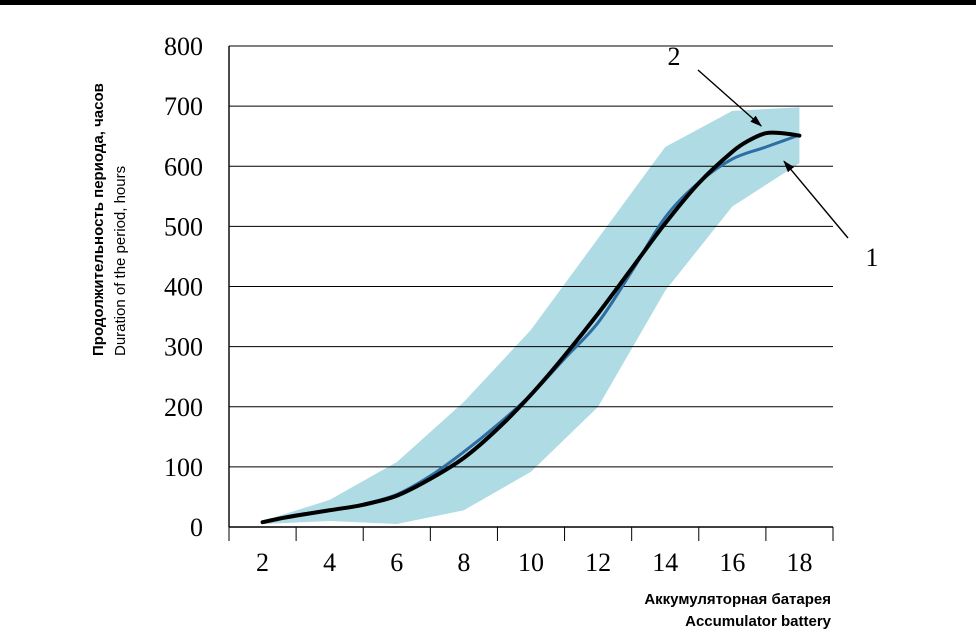  I want to click on top-border, so click(488, 2).